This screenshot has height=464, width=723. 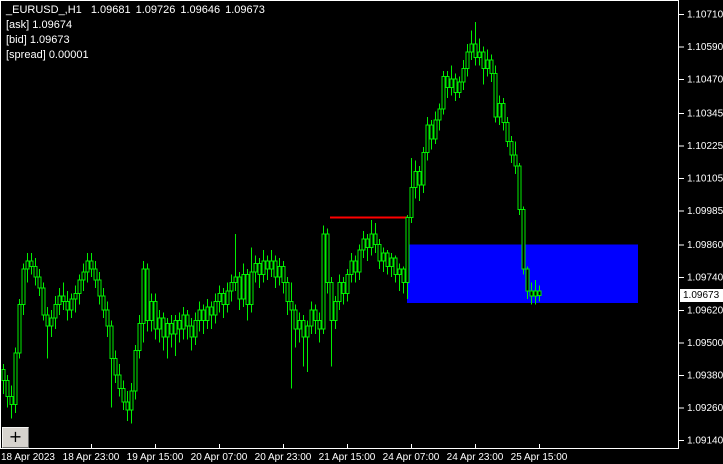 I want to click on bid-value: 1.09673, so click(x=49, y=40).